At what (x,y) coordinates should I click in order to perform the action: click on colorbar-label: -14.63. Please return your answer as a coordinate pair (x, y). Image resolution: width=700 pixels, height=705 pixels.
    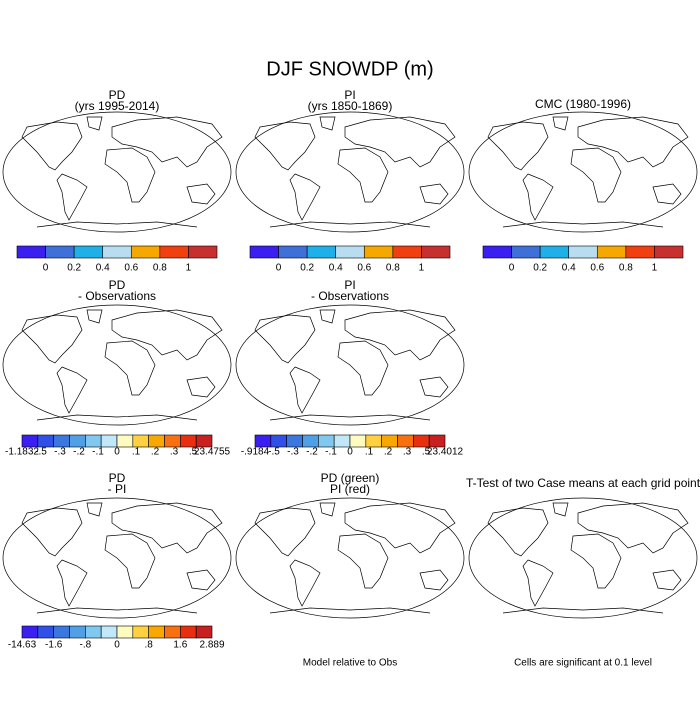
    Looking at the image, I should click on (22, 645).